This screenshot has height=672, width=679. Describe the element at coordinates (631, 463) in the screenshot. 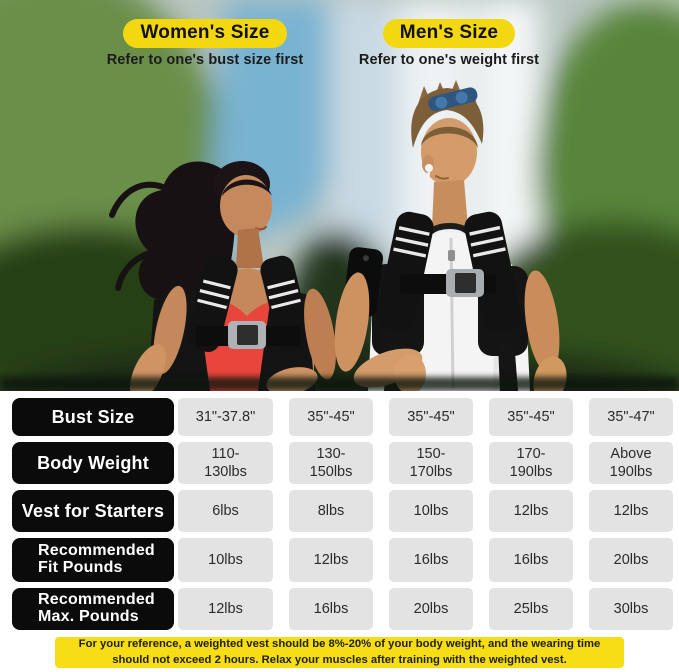

I see `table-cell: Above 190lbs` at that location.